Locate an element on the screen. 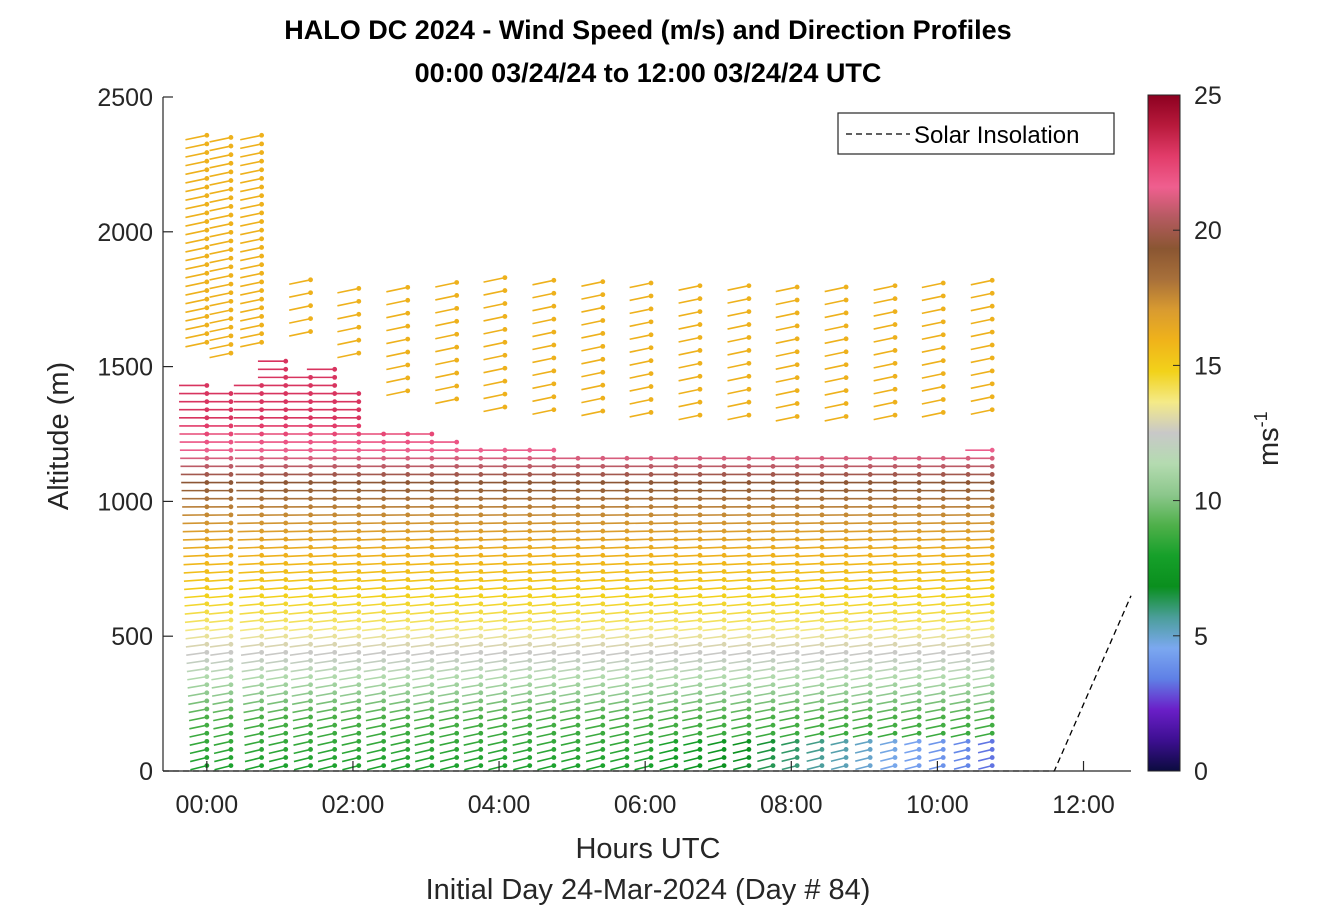 This screenshot has height=916, width=1343. legend-label: Solar Insolation is located at coordinates (996, 135).